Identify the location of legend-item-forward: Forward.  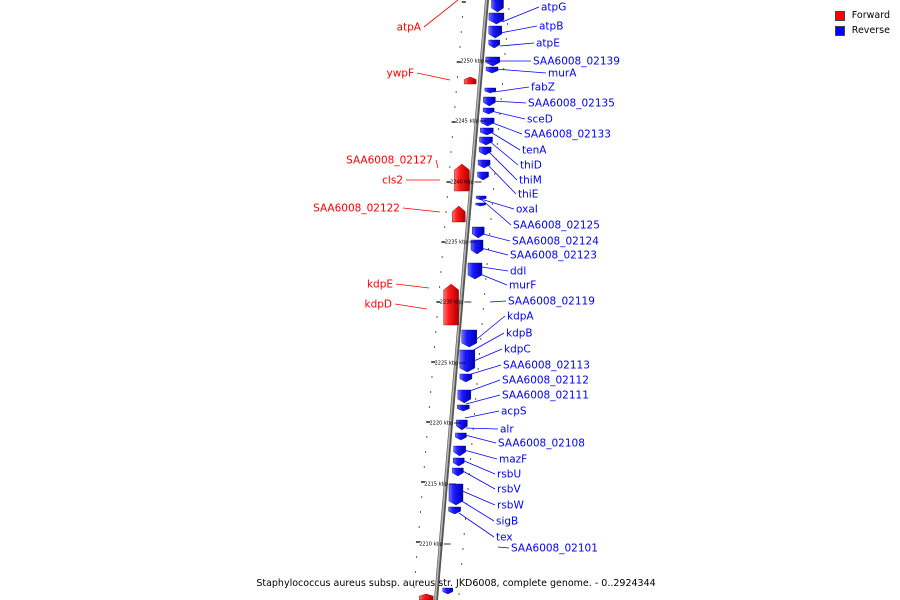
(862, 15).